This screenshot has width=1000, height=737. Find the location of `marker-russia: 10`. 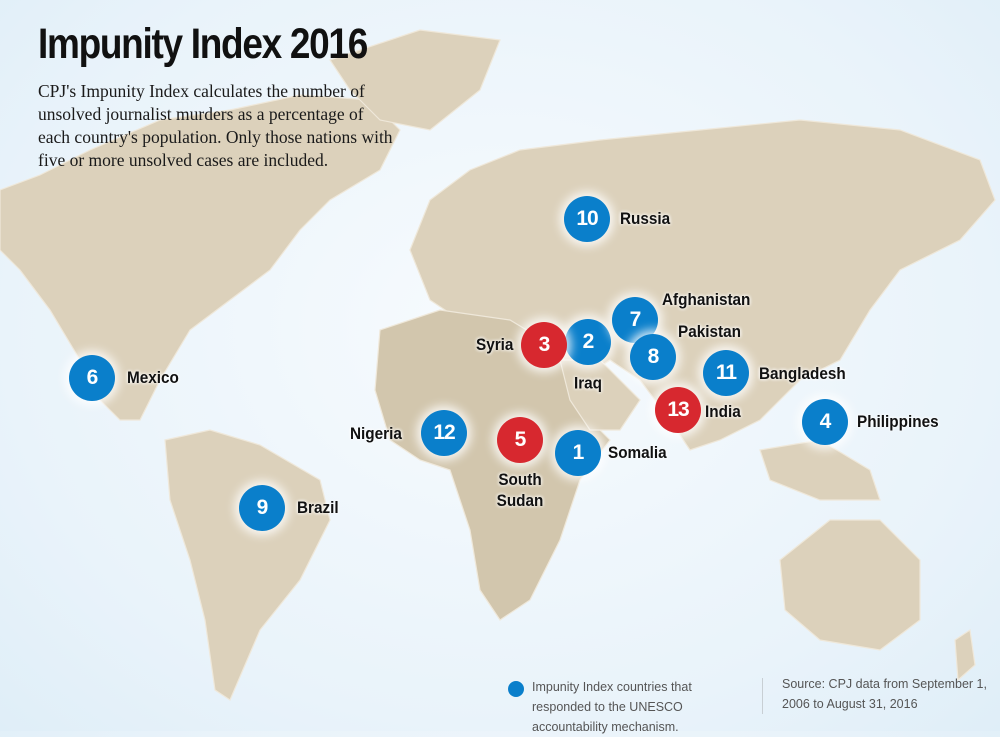

marker-russia: 10 is located at coordinates (587, 219).